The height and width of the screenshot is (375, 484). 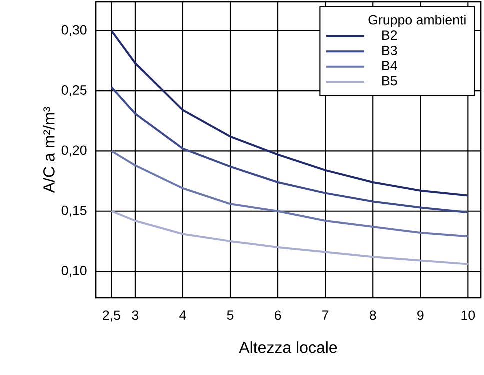 I want to click on y-tick-label: 0,30, so click(x=74, y=30).